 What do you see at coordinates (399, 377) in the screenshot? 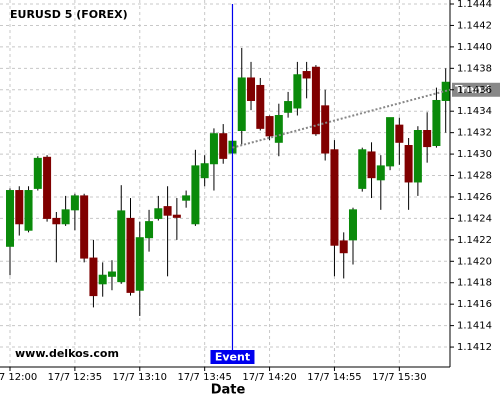
I see `x-tick-label: 17/7 15:30` at bounding box center [399, 377].